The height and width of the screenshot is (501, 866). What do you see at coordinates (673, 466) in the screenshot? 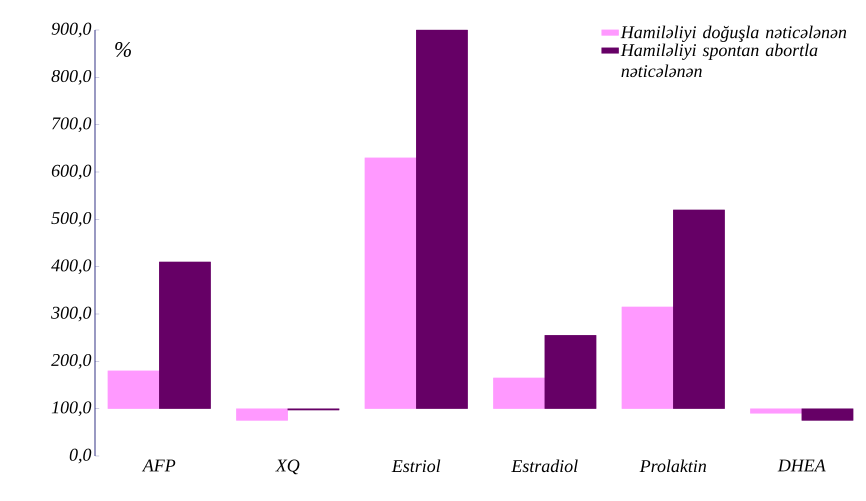
I see `x-tick-label: Prolaktin` at bounding box center [673, 466].